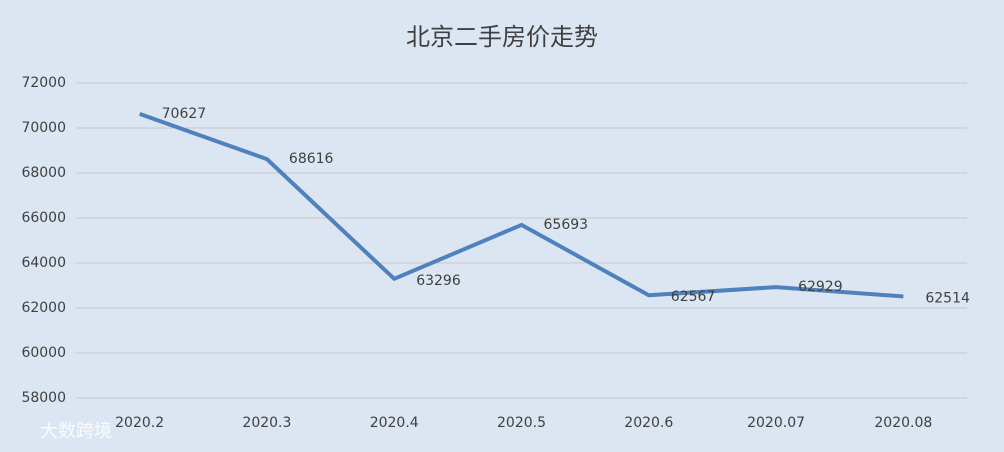 Image resolution: width=1004 pixels, height=452 pixels. What do you see at coordinates (394, 423) in the screenshot?
I see `x-tick-label: 2020.4` at bounding box center [394, 423].